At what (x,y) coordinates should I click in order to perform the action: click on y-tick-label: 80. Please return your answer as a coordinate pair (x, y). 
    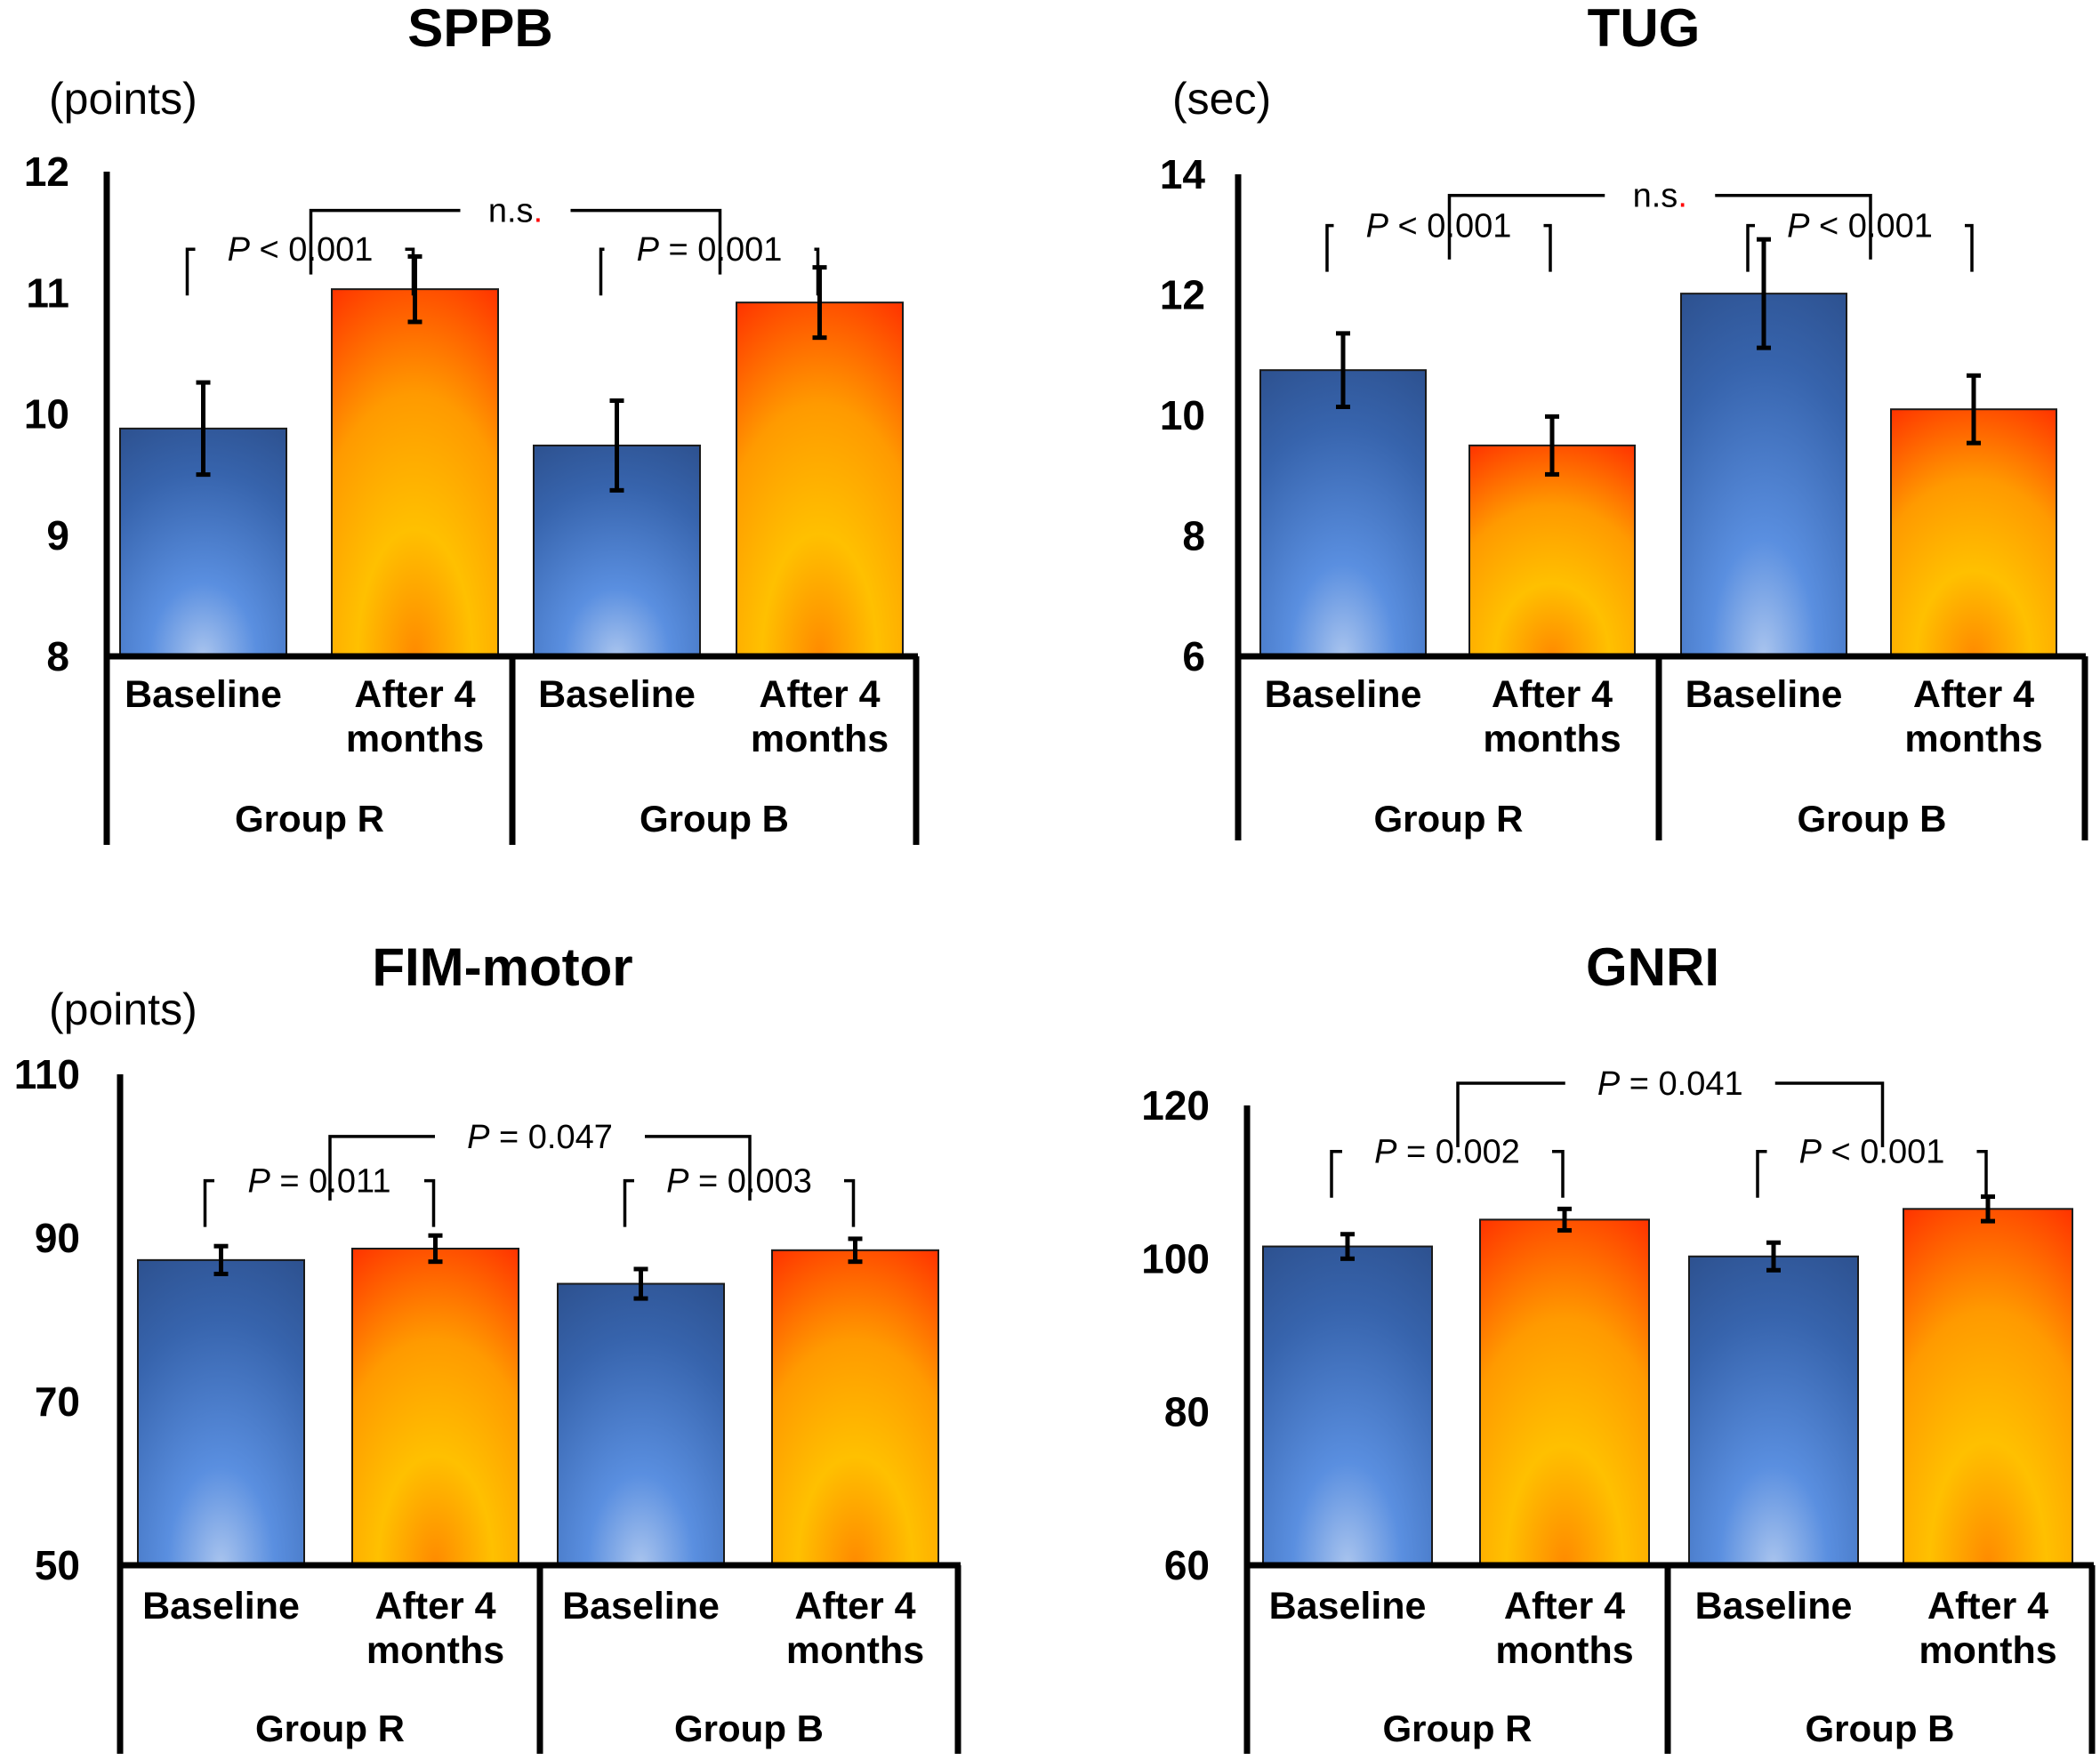
    Looking at the image, I should click on (1187, 1412).